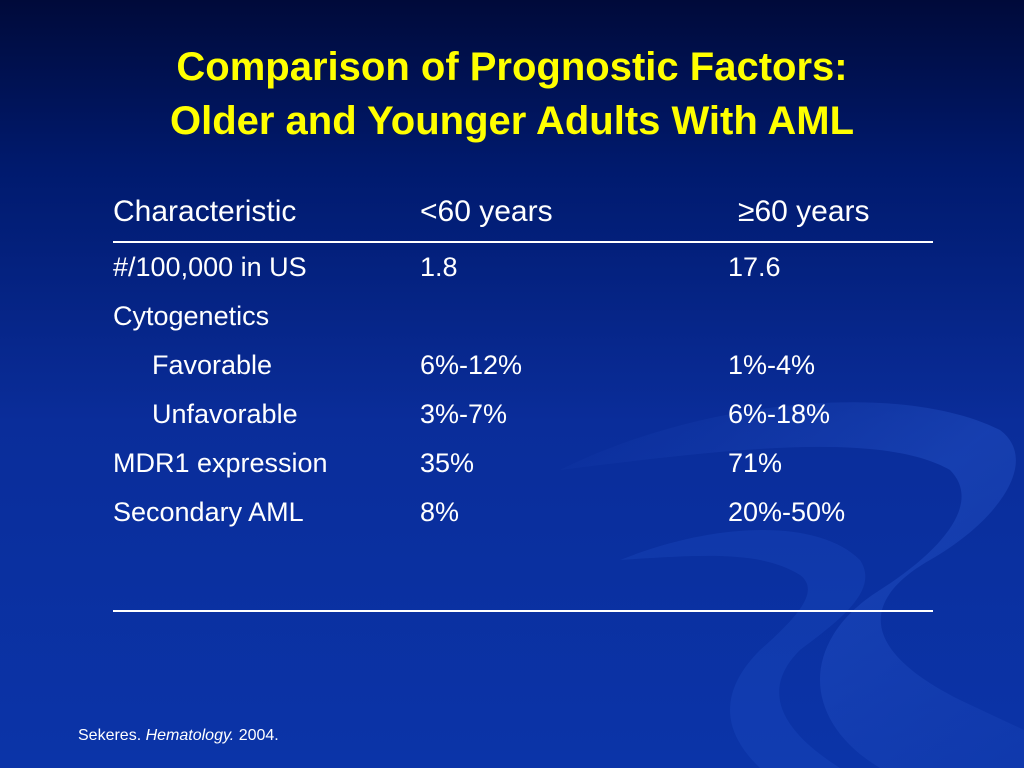  Describe the element at coordinates (440, 512) in the screenshot. I see `row-value-under-60: 8%` at that location.